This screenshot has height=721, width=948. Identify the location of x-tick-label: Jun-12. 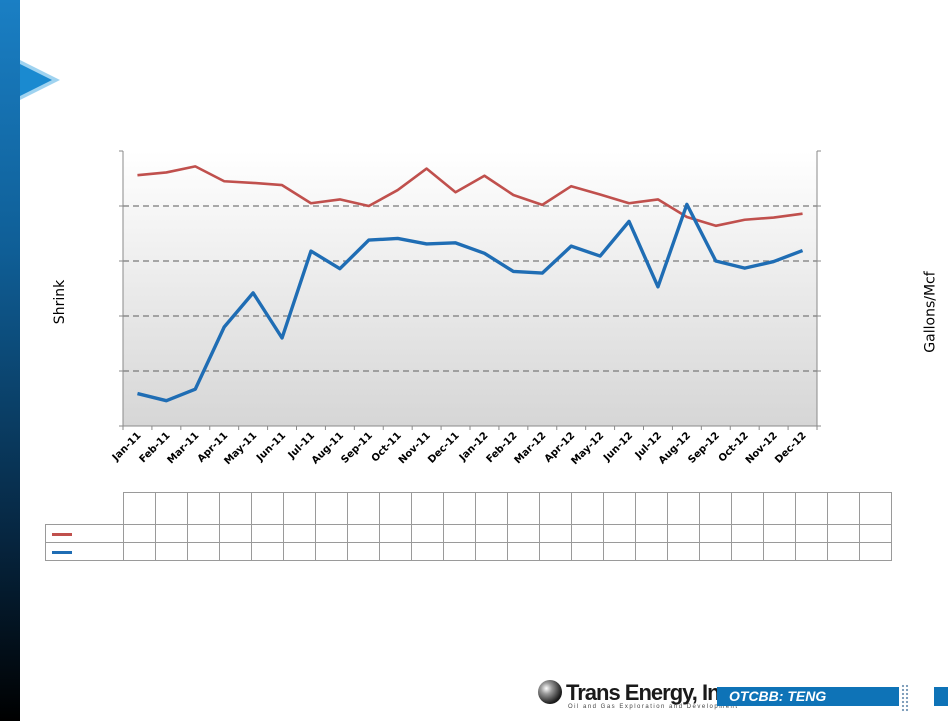
(618, 447).